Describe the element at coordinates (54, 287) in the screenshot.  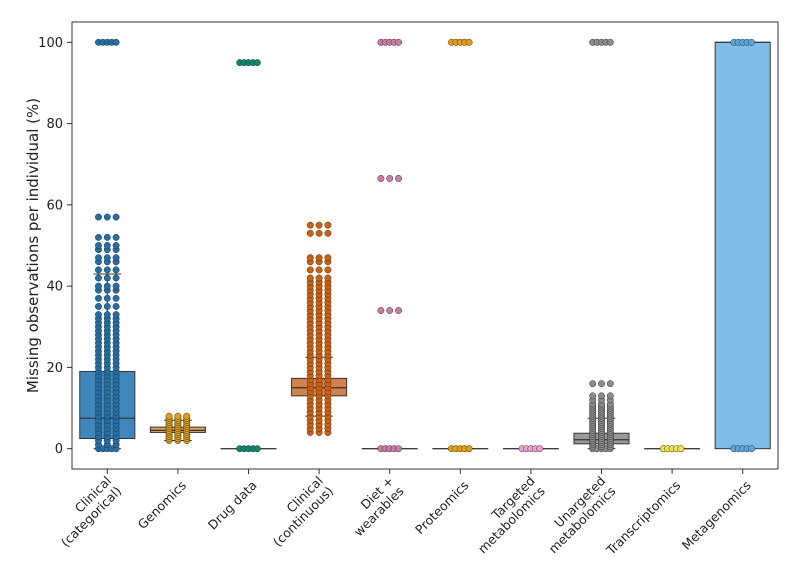
I see `y-tick-label: 40` at that location.